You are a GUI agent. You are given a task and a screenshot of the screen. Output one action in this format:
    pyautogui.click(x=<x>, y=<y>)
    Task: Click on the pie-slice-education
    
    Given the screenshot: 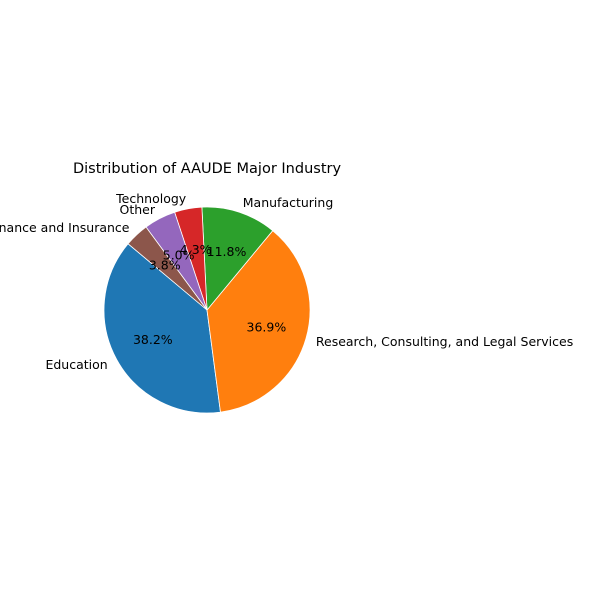 What is the action you would take?
    pyautogui.click(x=162, y=328)
    